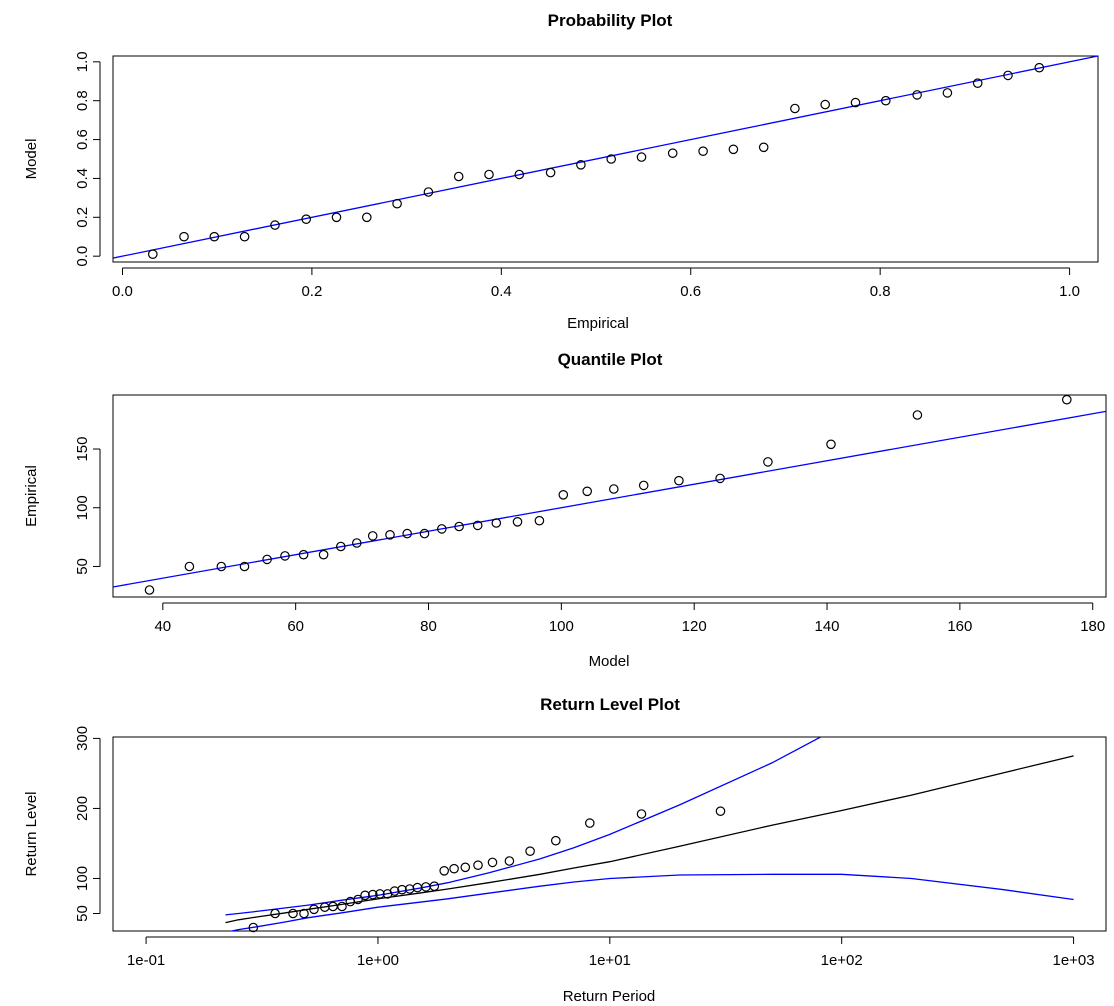 The height and width of the screenshot is (1006, 1114). Describe the element at coordinates (959, 626) in the screenshot. I see `x-tick-label: 160` at that location.